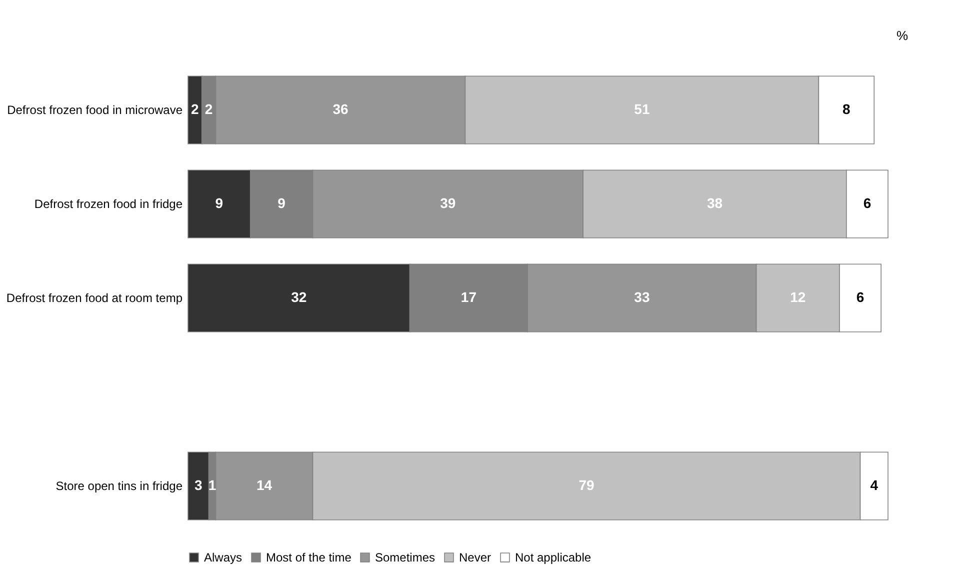 This screenshot has height=567, width=969. I want to click on legend-label: Never, so click(475, 557).